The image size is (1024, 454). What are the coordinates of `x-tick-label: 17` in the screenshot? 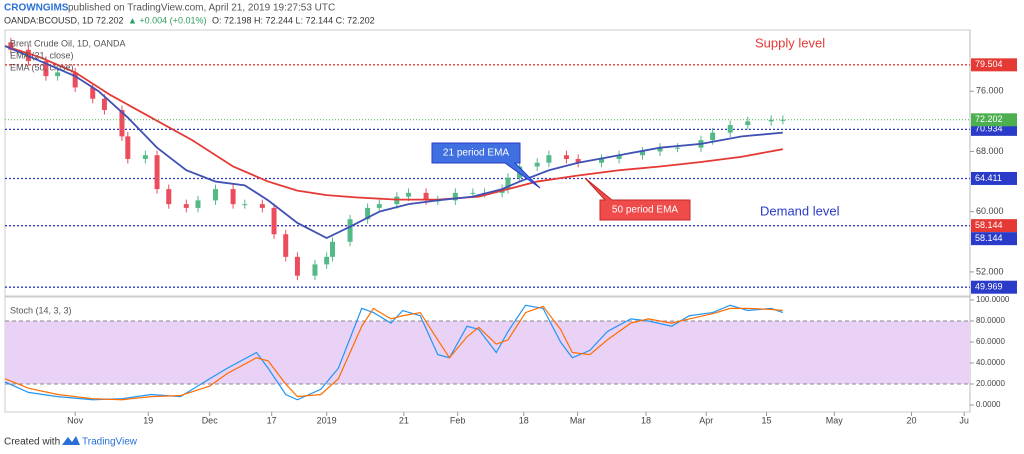 It's located at (272, 420).